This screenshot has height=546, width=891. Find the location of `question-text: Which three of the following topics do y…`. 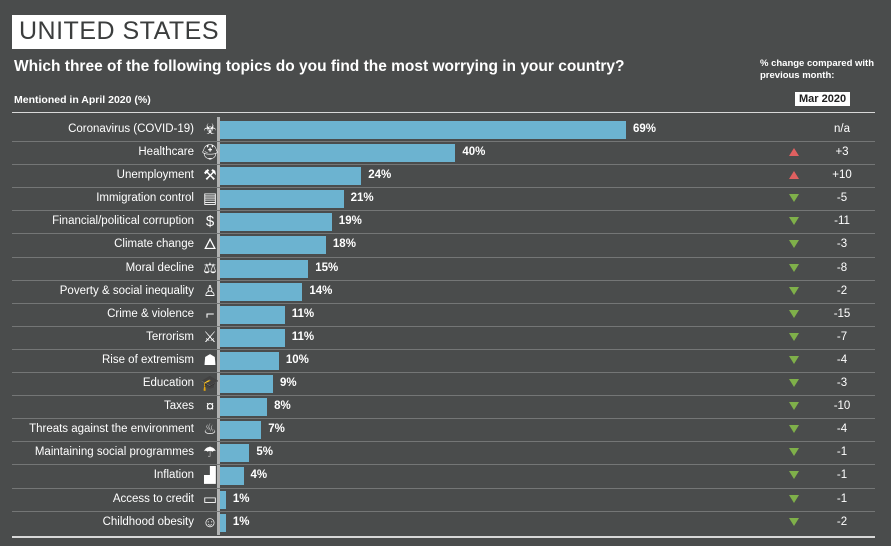

question-text: Which three of the following topics do y… is located at coordinates (319, 66).